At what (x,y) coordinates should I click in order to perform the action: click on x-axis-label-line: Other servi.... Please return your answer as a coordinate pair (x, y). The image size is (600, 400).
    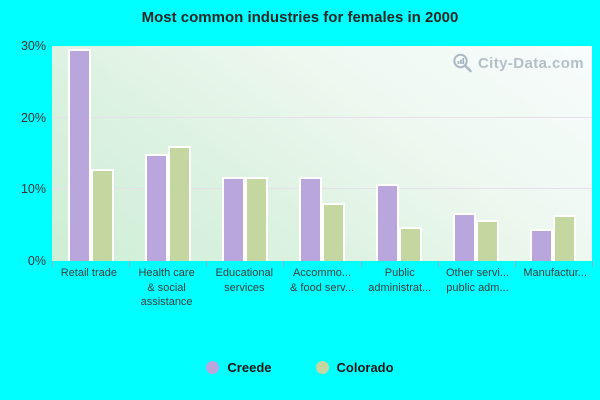
    Looking at the image, I should click on (477, 273).